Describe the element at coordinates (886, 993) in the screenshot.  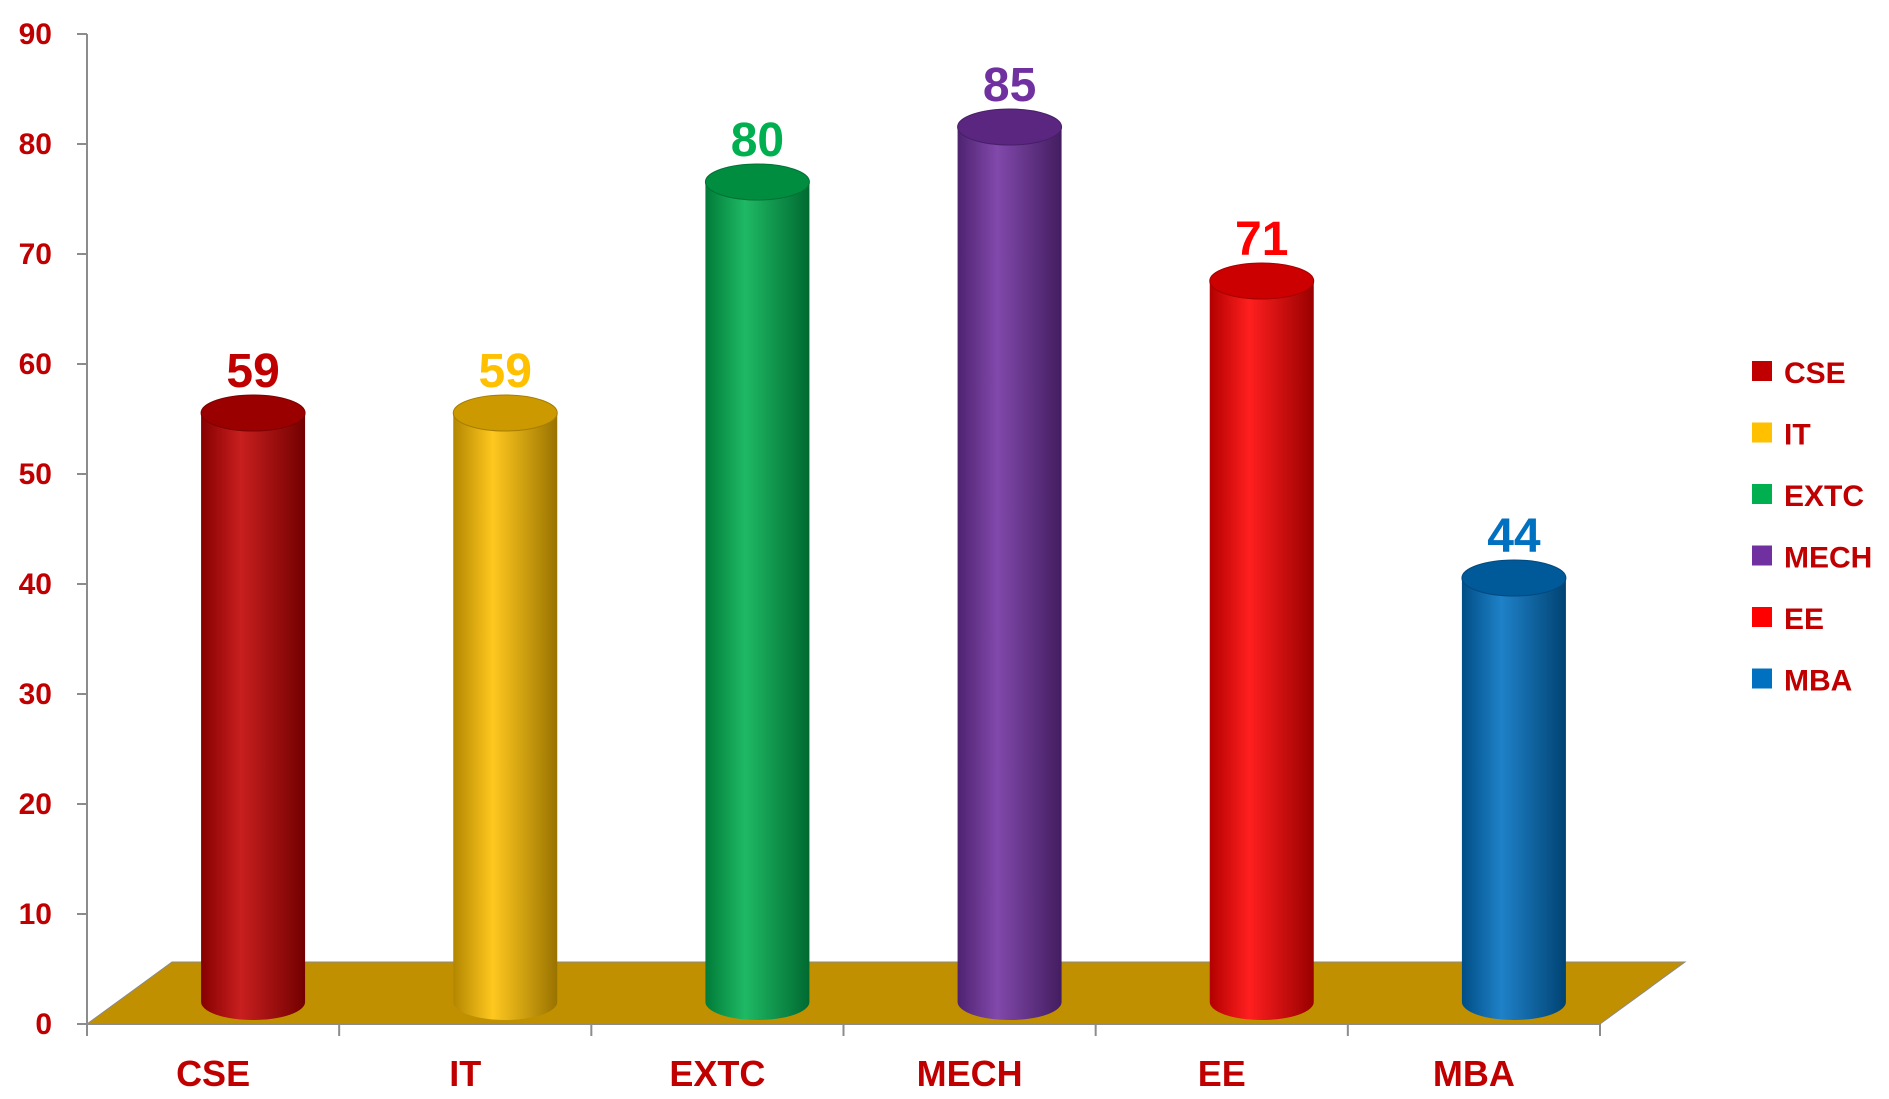
I see `chart-floor` at that location.